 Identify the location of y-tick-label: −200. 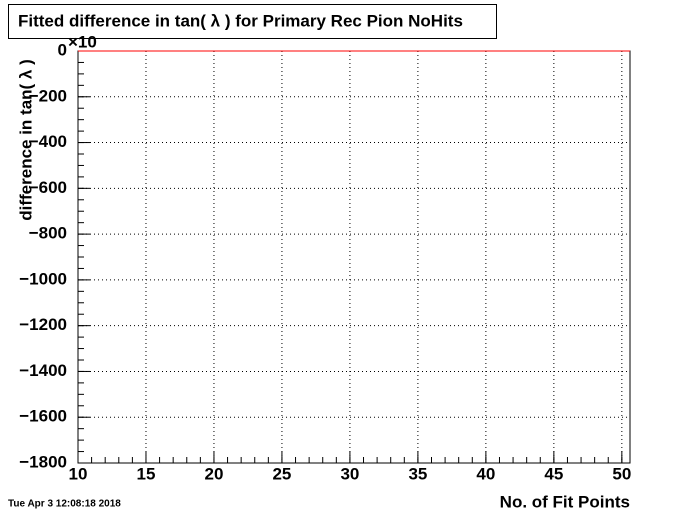
(48, 95).